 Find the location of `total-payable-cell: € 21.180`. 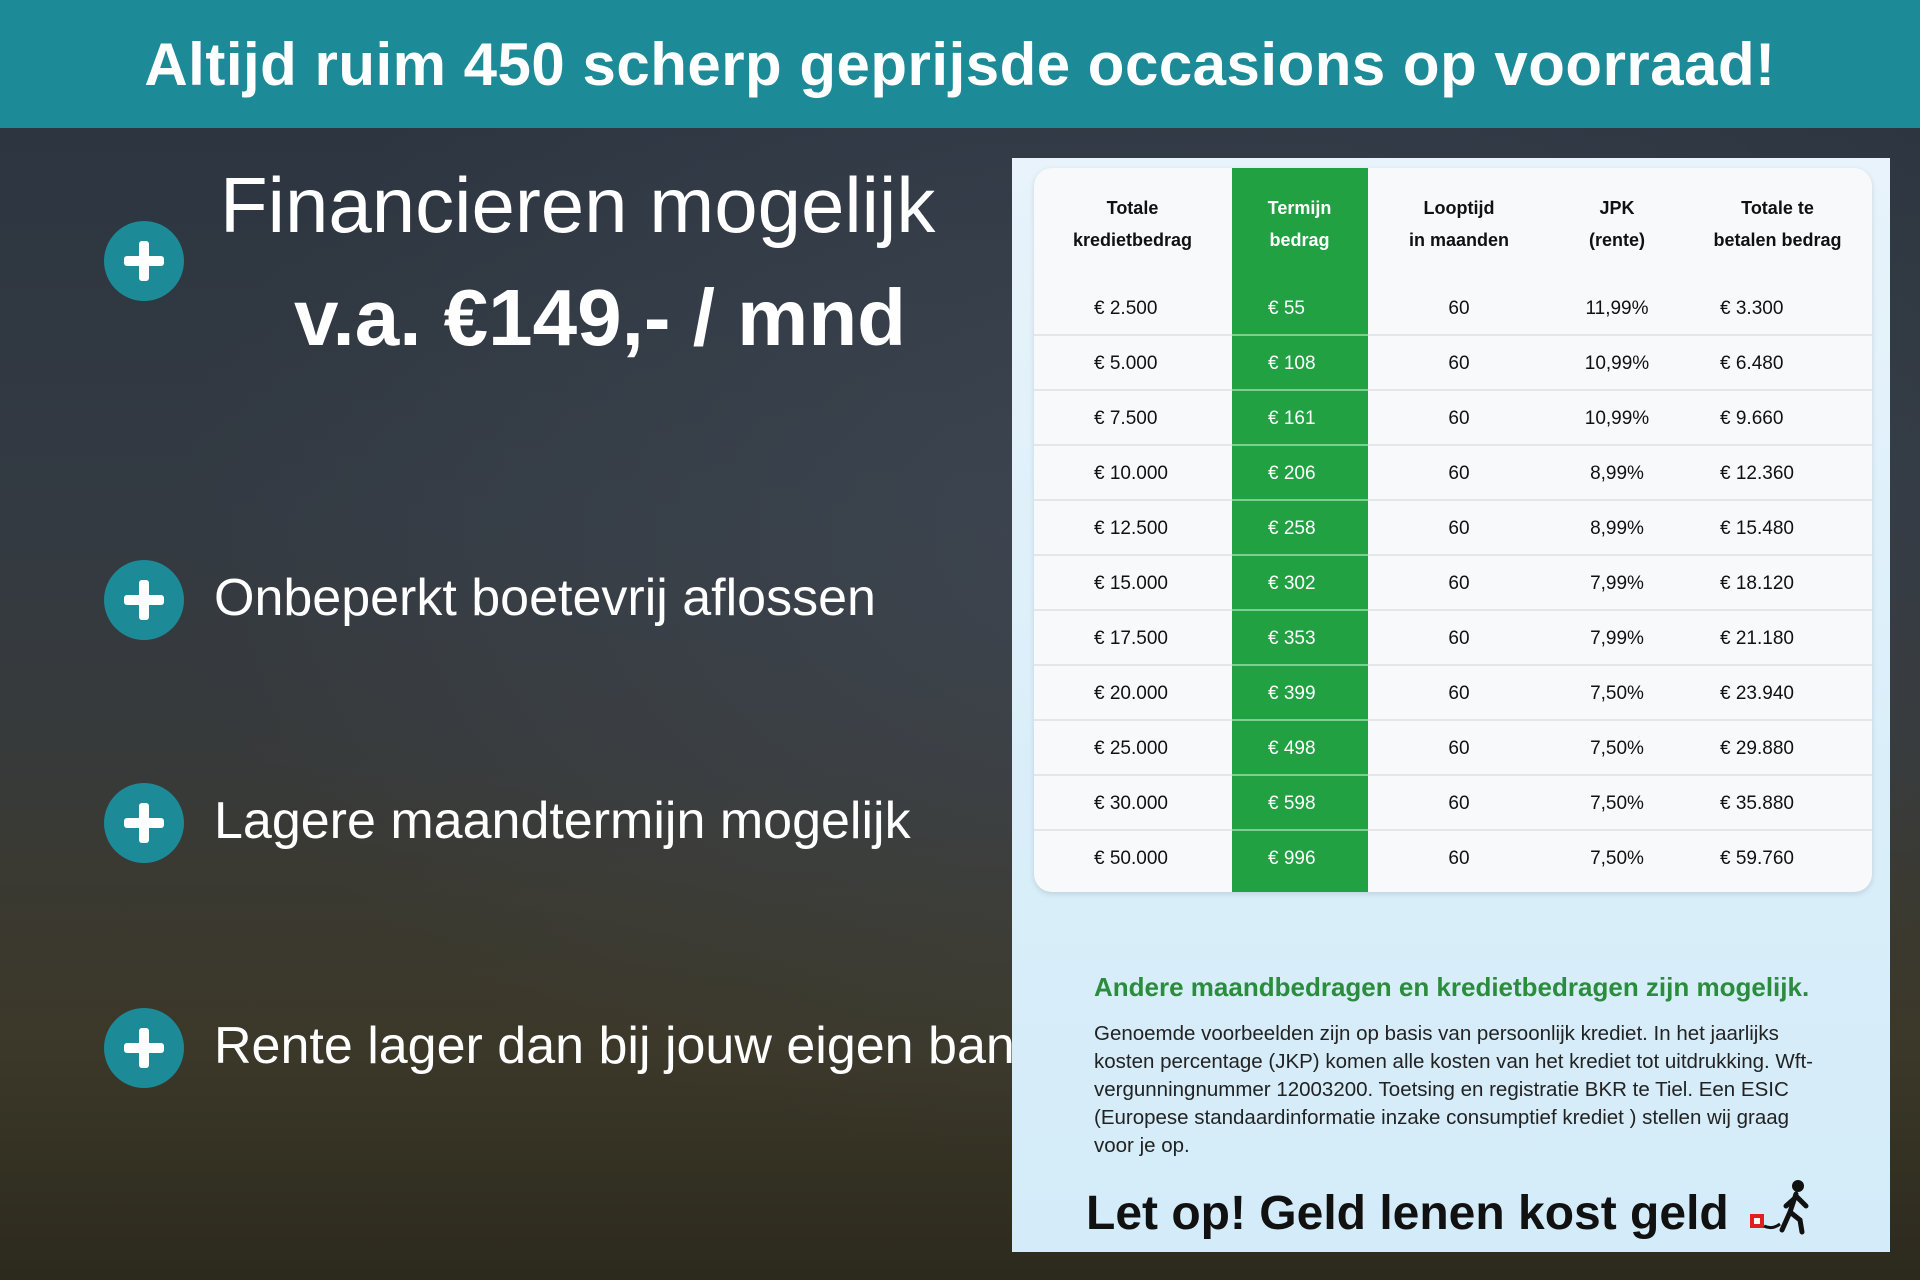

total-payable-cell: € 21.180 is located at coordinates (1778, 638).